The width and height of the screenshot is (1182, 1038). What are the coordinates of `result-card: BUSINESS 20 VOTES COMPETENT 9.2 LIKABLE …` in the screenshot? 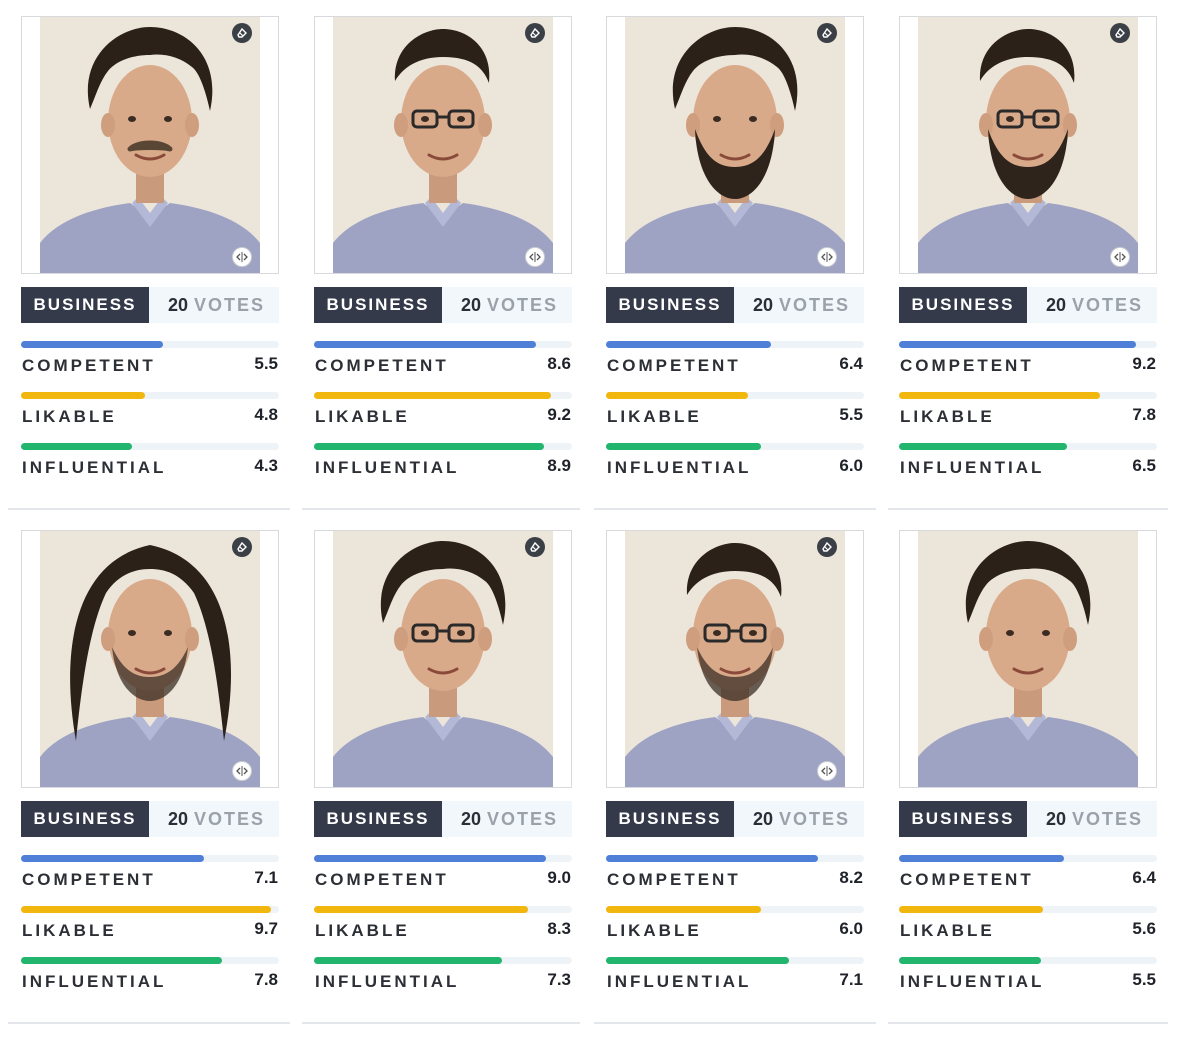 It's located at (1028, 256).